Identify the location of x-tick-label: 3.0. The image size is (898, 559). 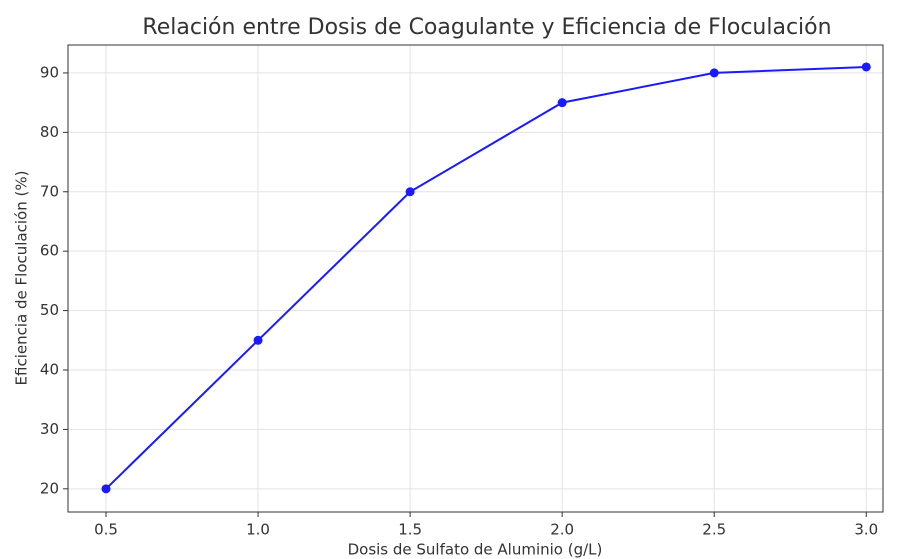
(866, 530).